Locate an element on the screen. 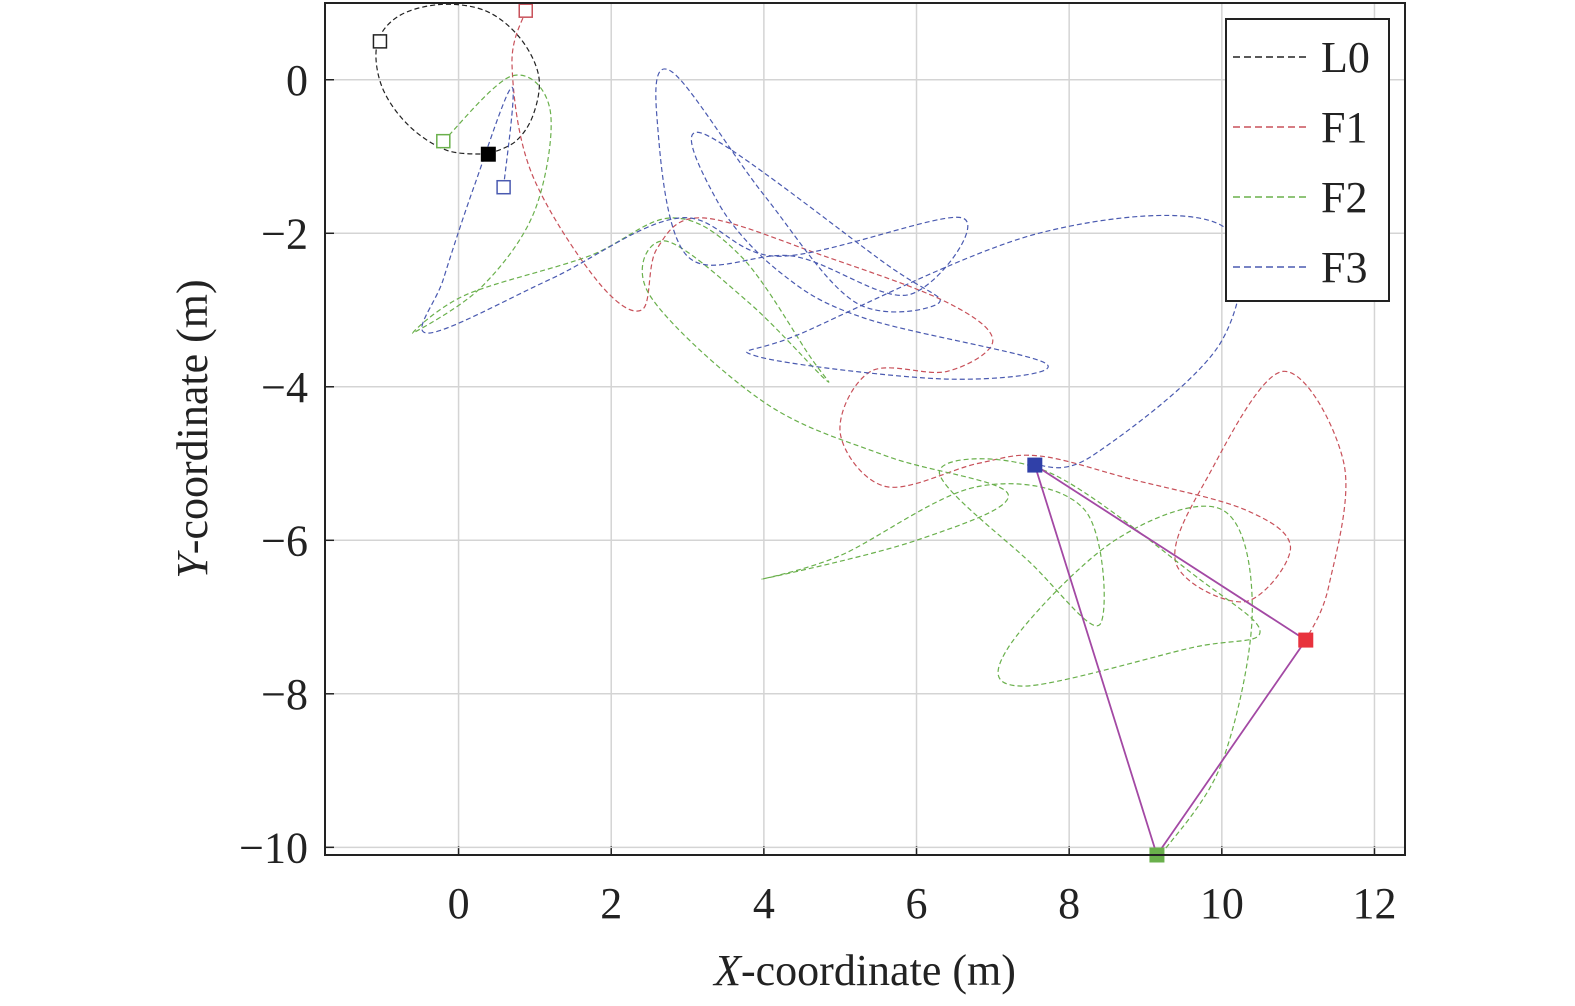  legend-label-f1: F1 is located at coordinates (1344, 127).